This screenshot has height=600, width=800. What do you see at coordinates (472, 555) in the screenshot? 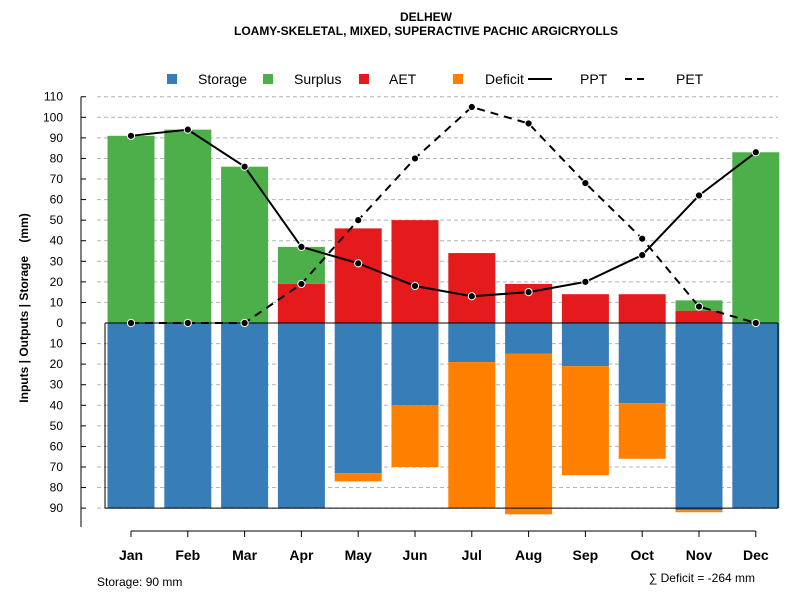
I see `x-tick-label: Jul` at bounding box center [472, 555].